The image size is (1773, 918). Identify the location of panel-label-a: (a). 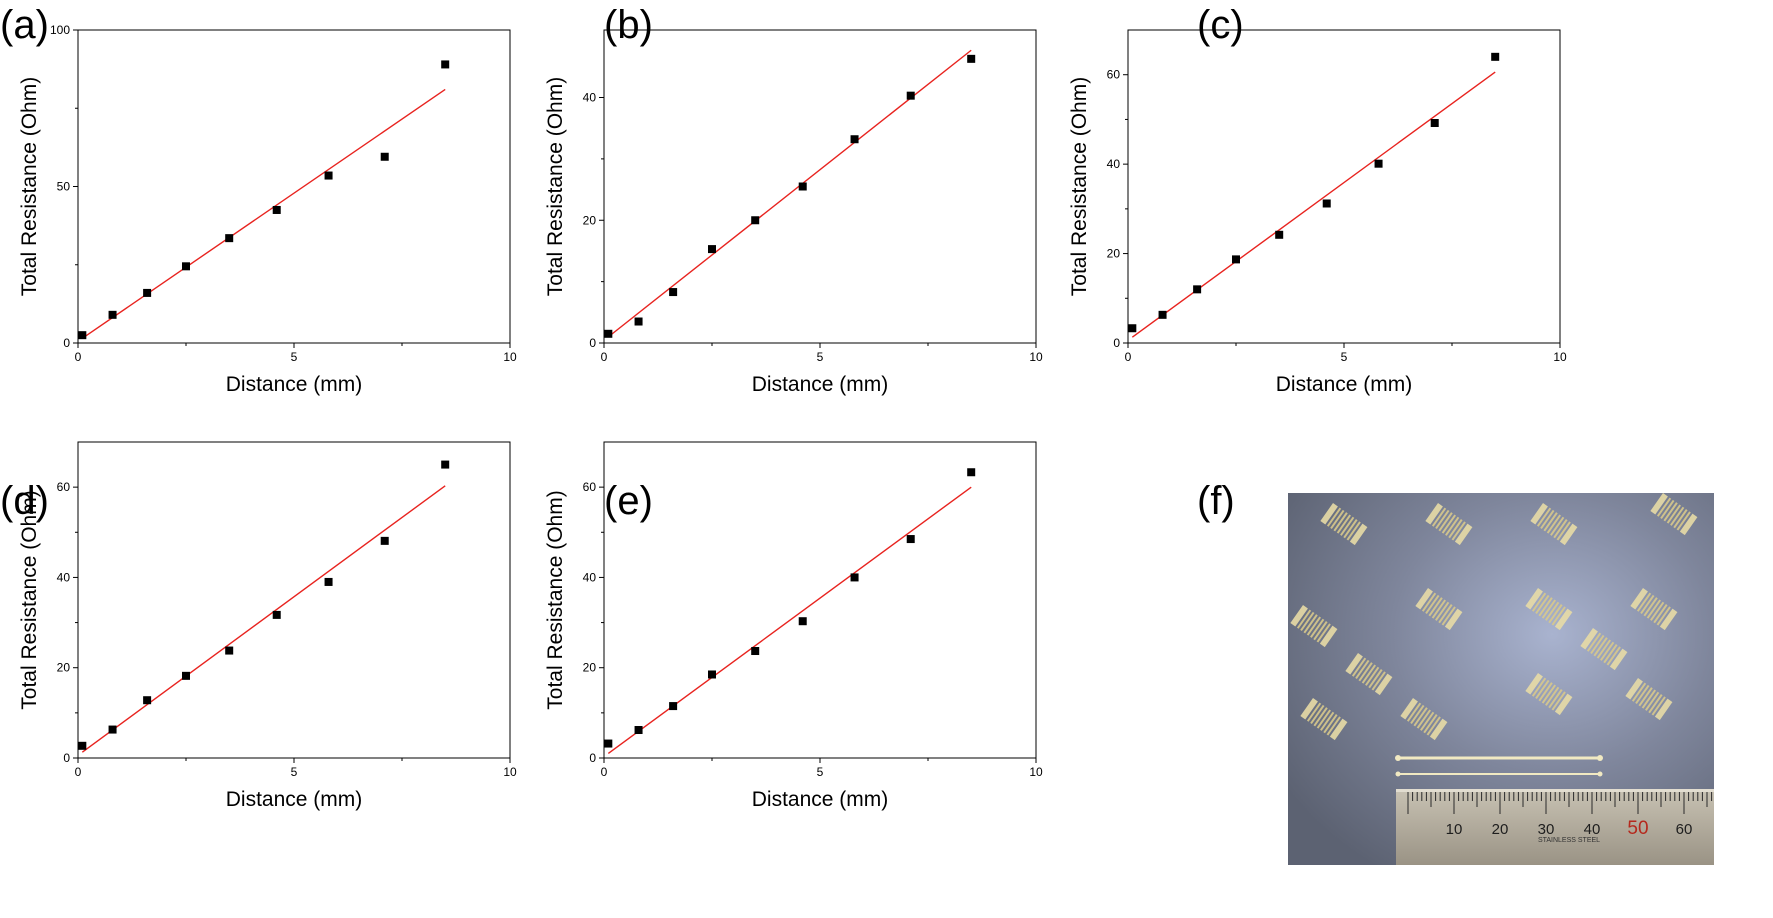
(24, 25).